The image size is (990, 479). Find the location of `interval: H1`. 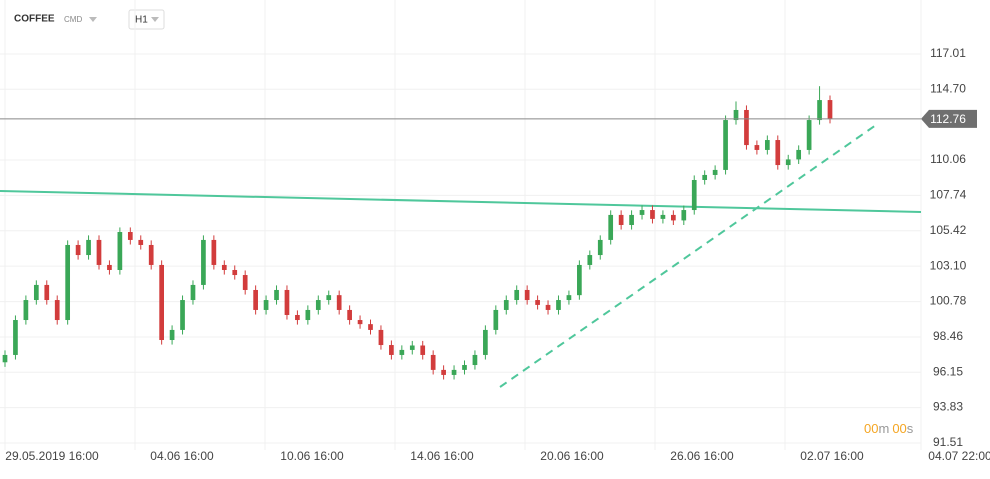

interval: H1 is located at coordinates (141, 20).